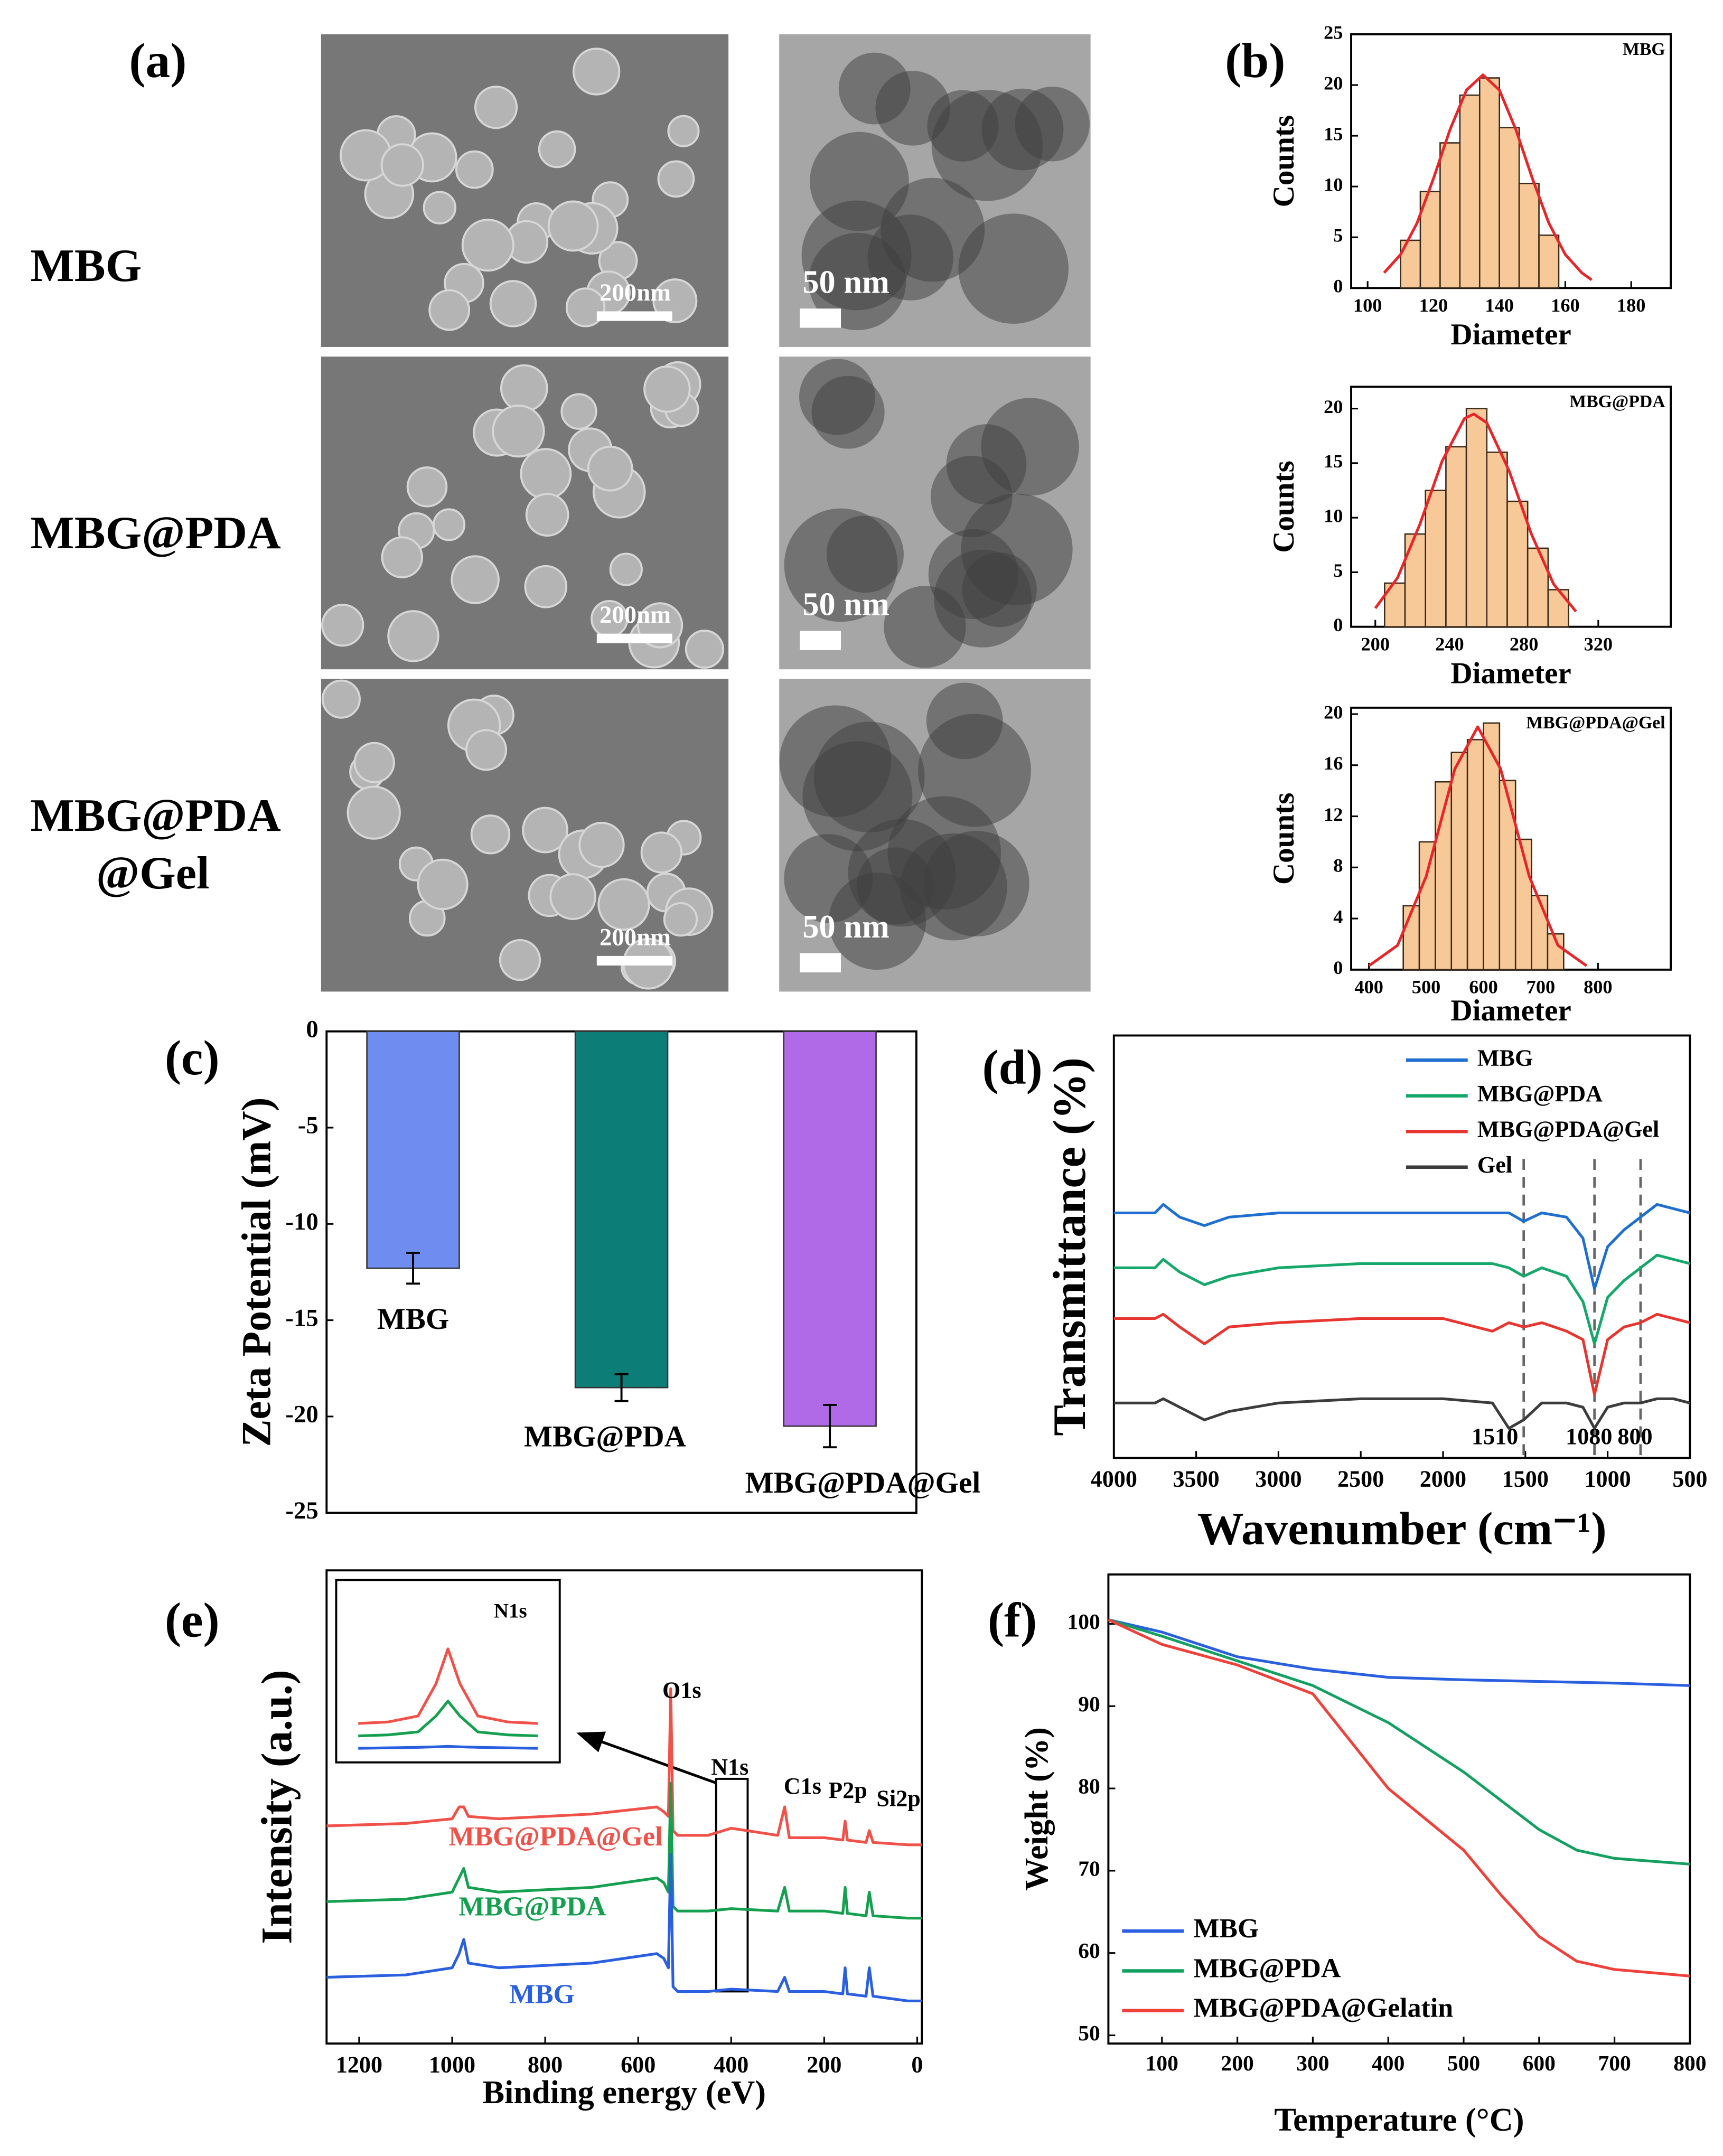 This screenshot has width=1723, height=2156. Describe the element at coordinates (1323, 2008) in the screenshot. I see `legend-label: MBG@PDA@Gelatin` at that location.